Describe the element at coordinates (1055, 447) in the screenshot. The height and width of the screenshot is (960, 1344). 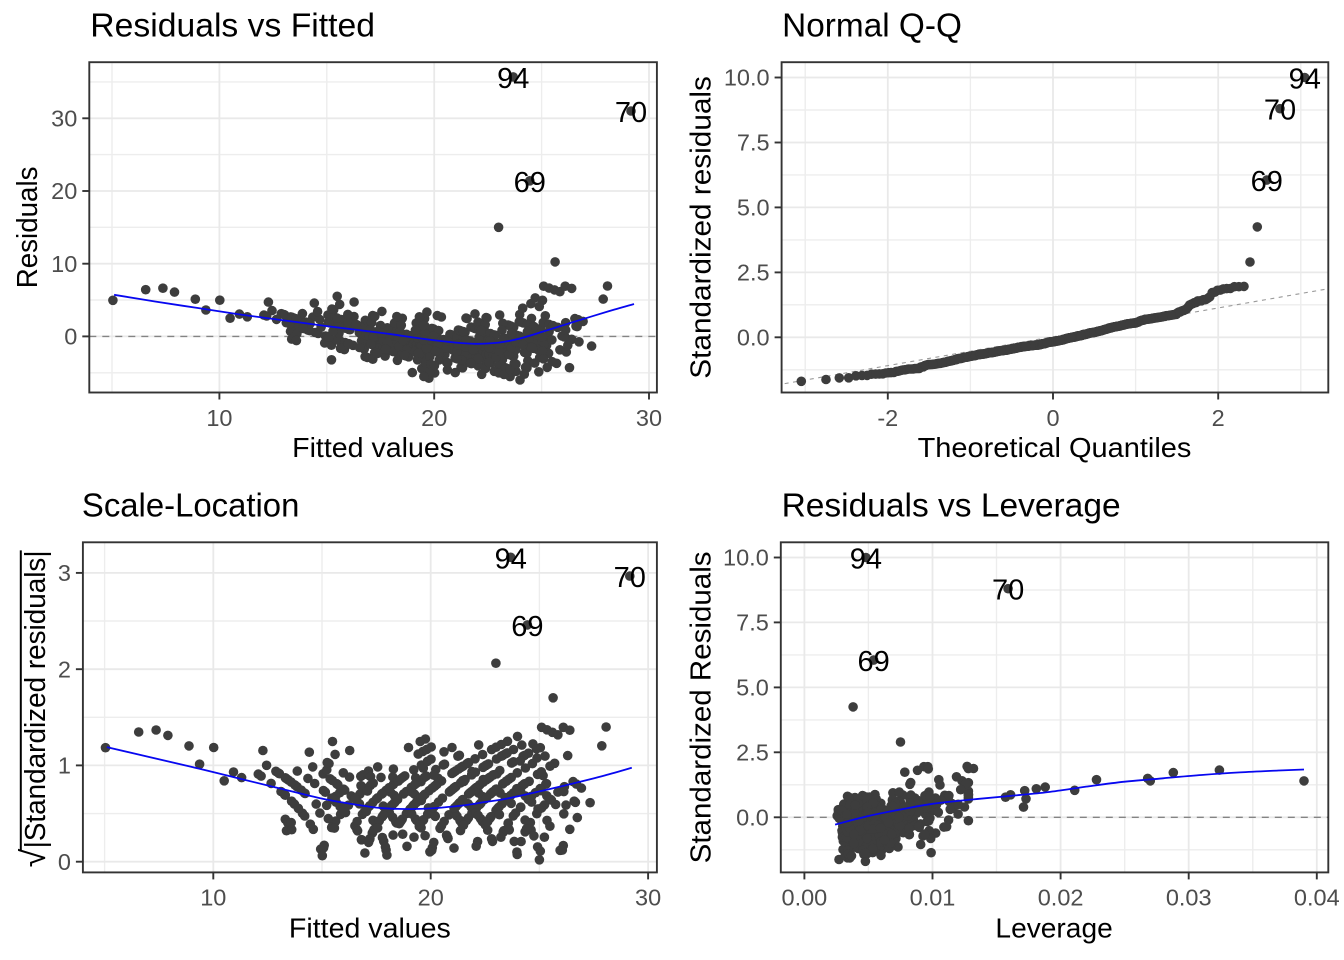
I see `svg-text: Theoretical Quantiles` at that location.